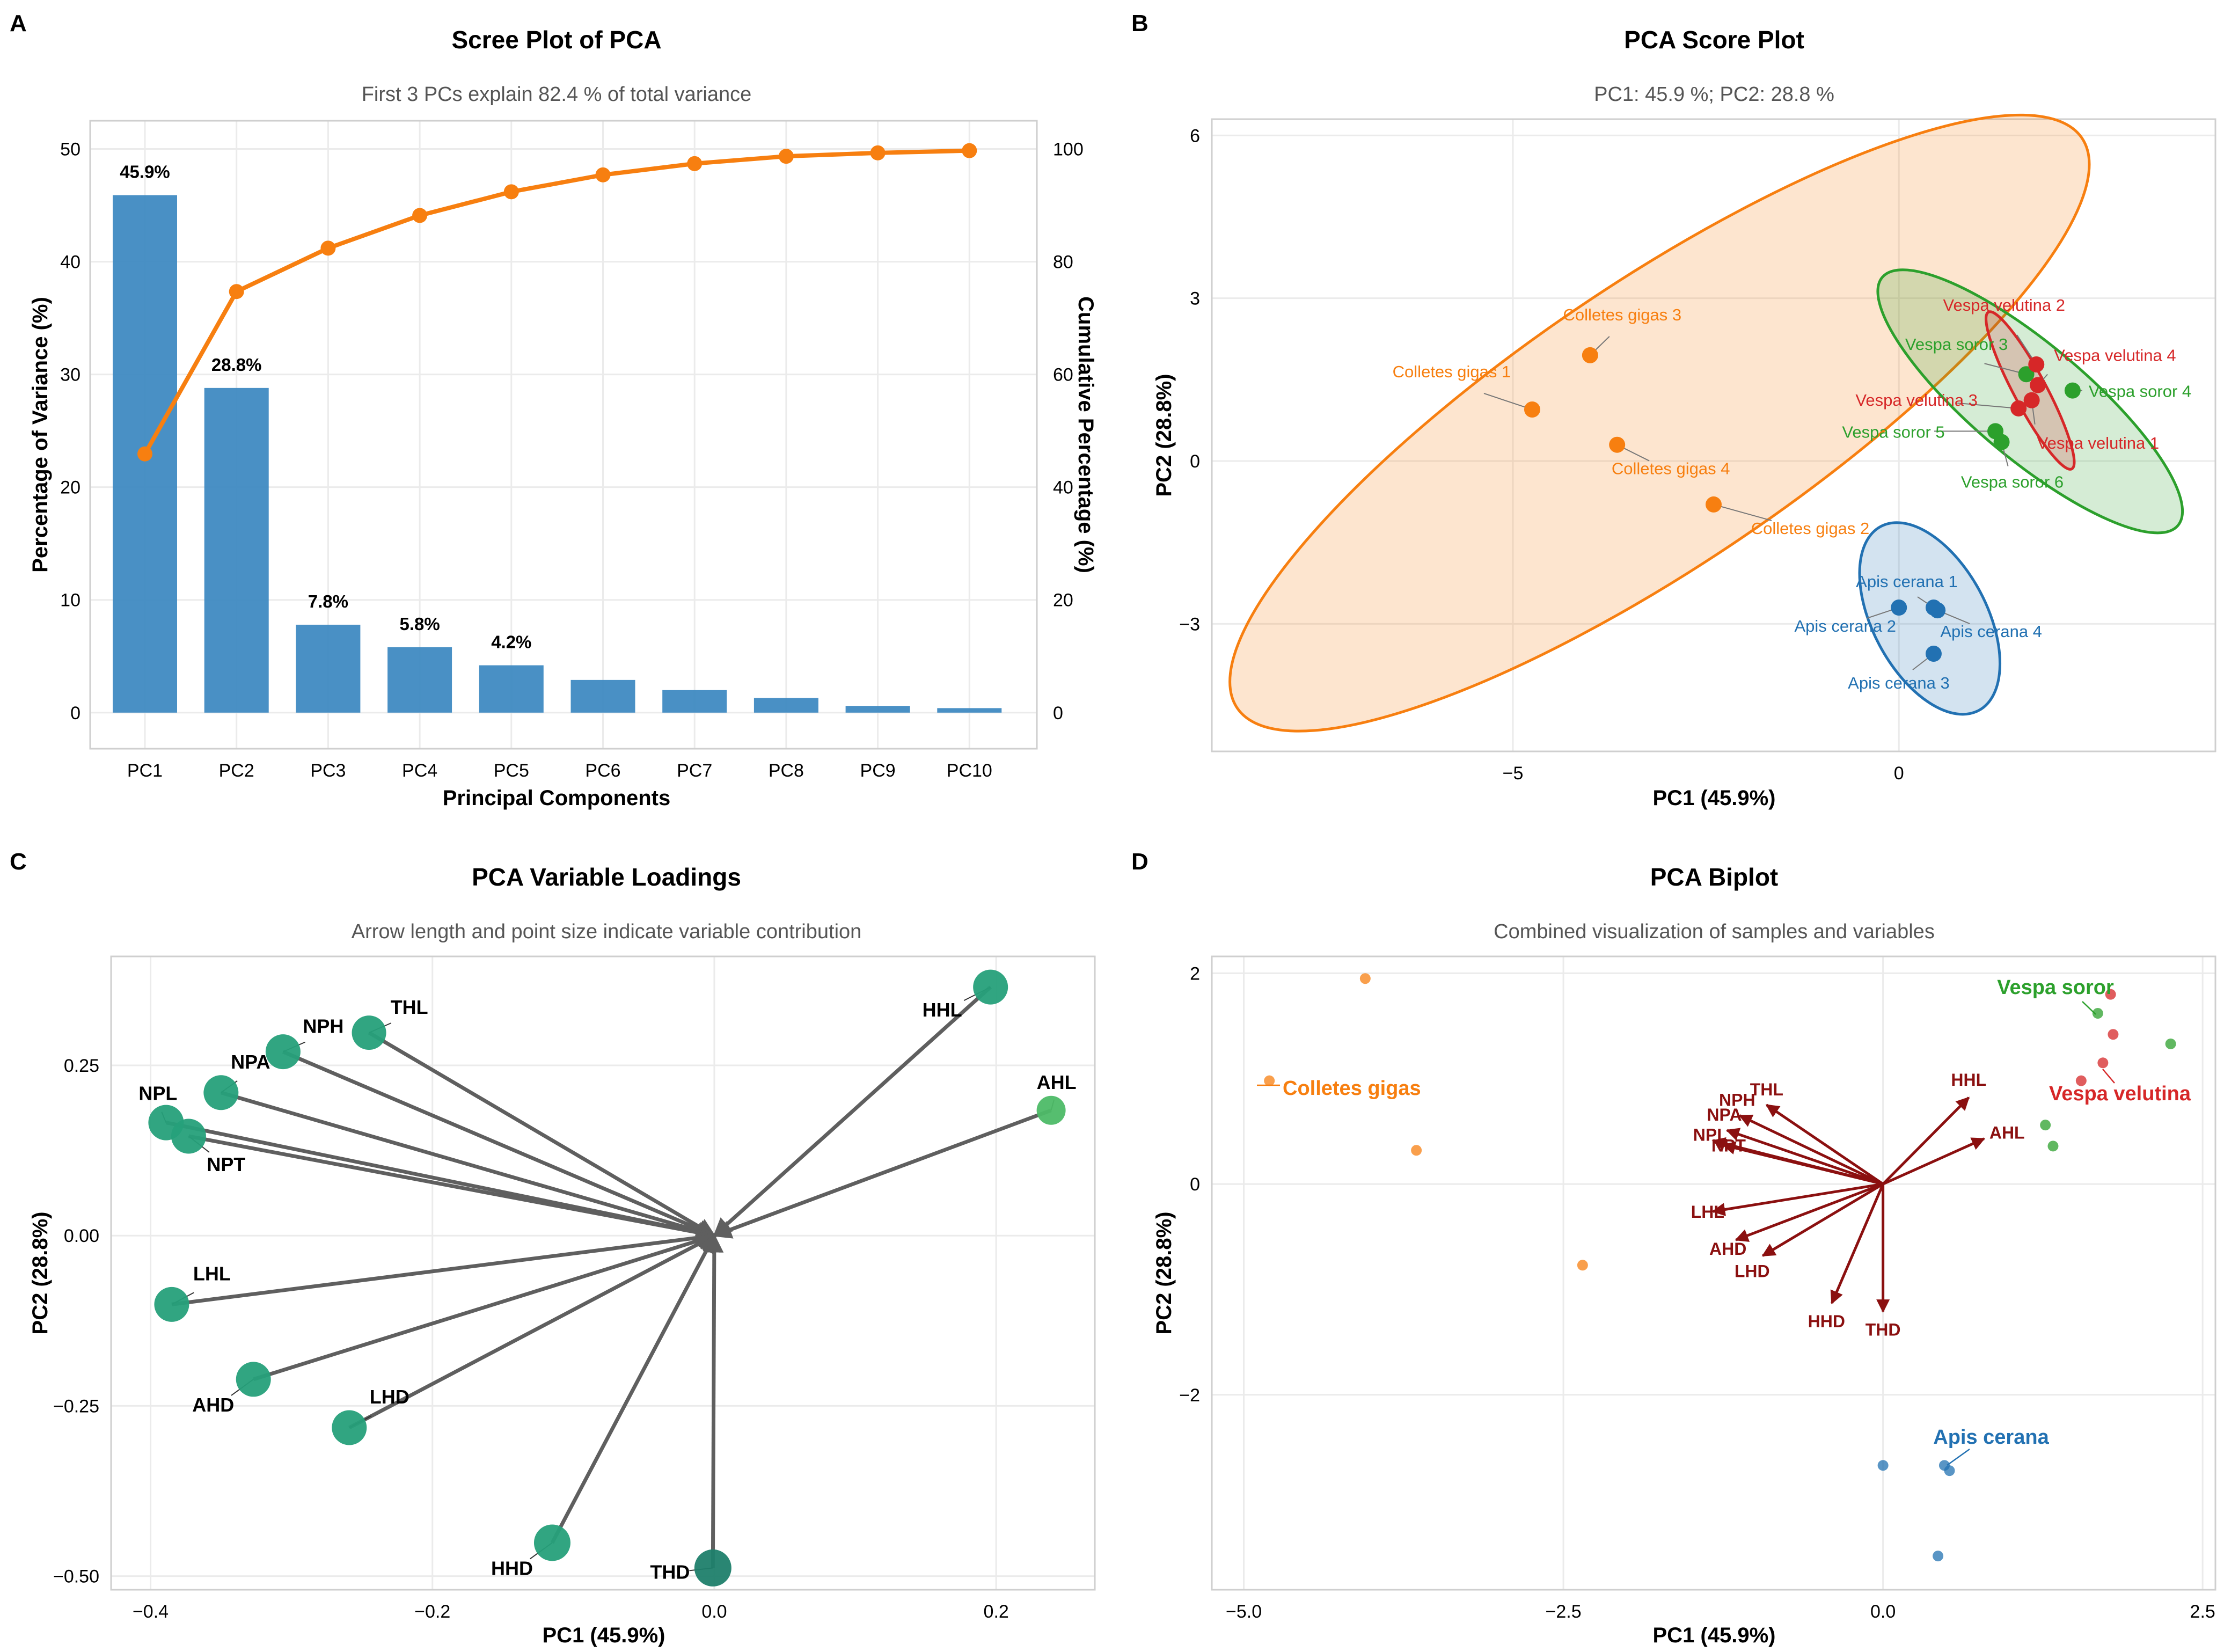 Image resolution: width=2224 pixels, height=1652 pixels. I want to click on x-tick-label: PC5, so click(512, 771).